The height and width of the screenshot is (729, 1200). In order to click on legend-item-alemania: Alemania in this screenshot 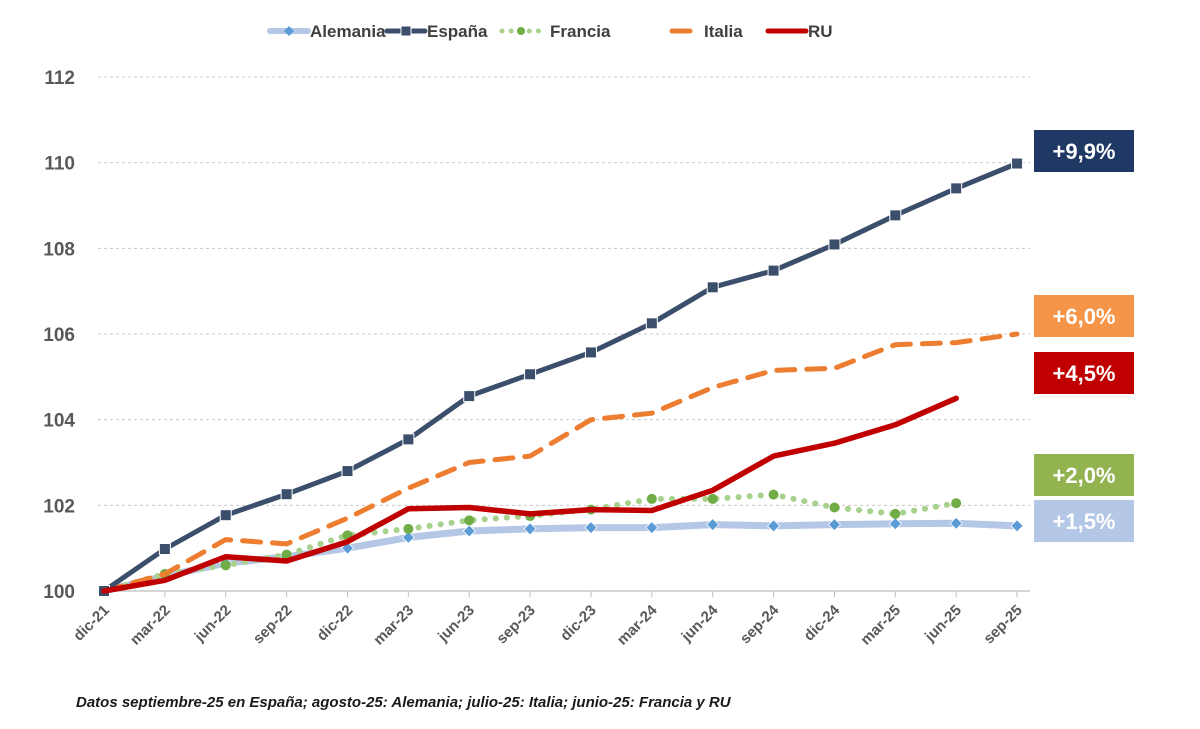, I will do `click(326, 31)`.